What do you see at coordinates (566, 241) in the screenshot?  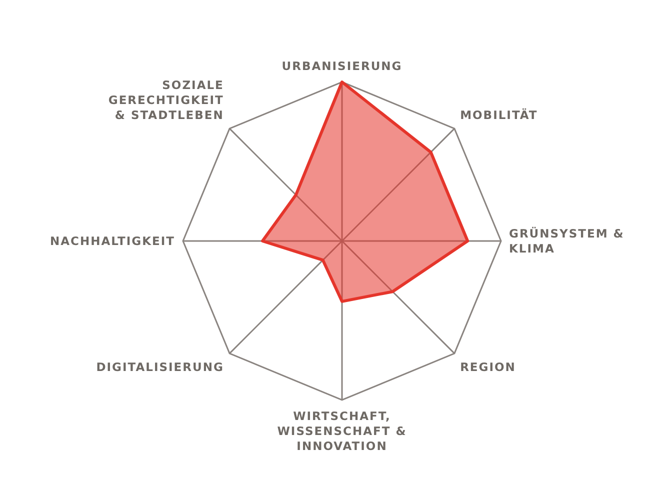 I see `spoke-label: GRÜNSYSTEM & KLIMA` at bounding box center [566, 241].